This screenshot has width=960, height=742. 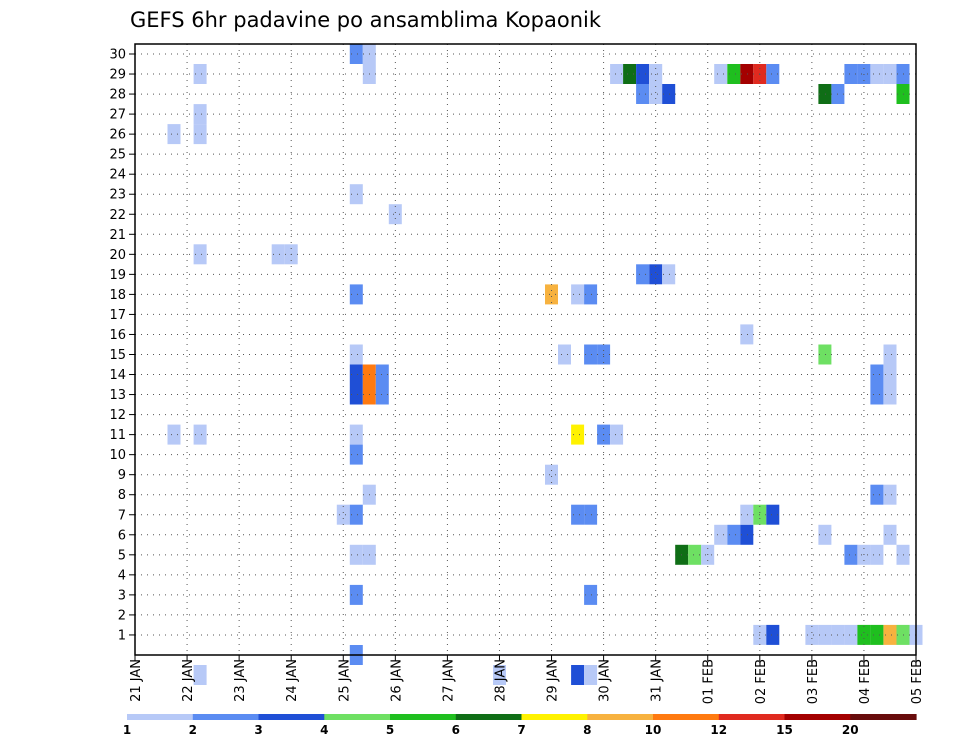 I want to click on y-tick-label: 3, so click(x=122, y=595).